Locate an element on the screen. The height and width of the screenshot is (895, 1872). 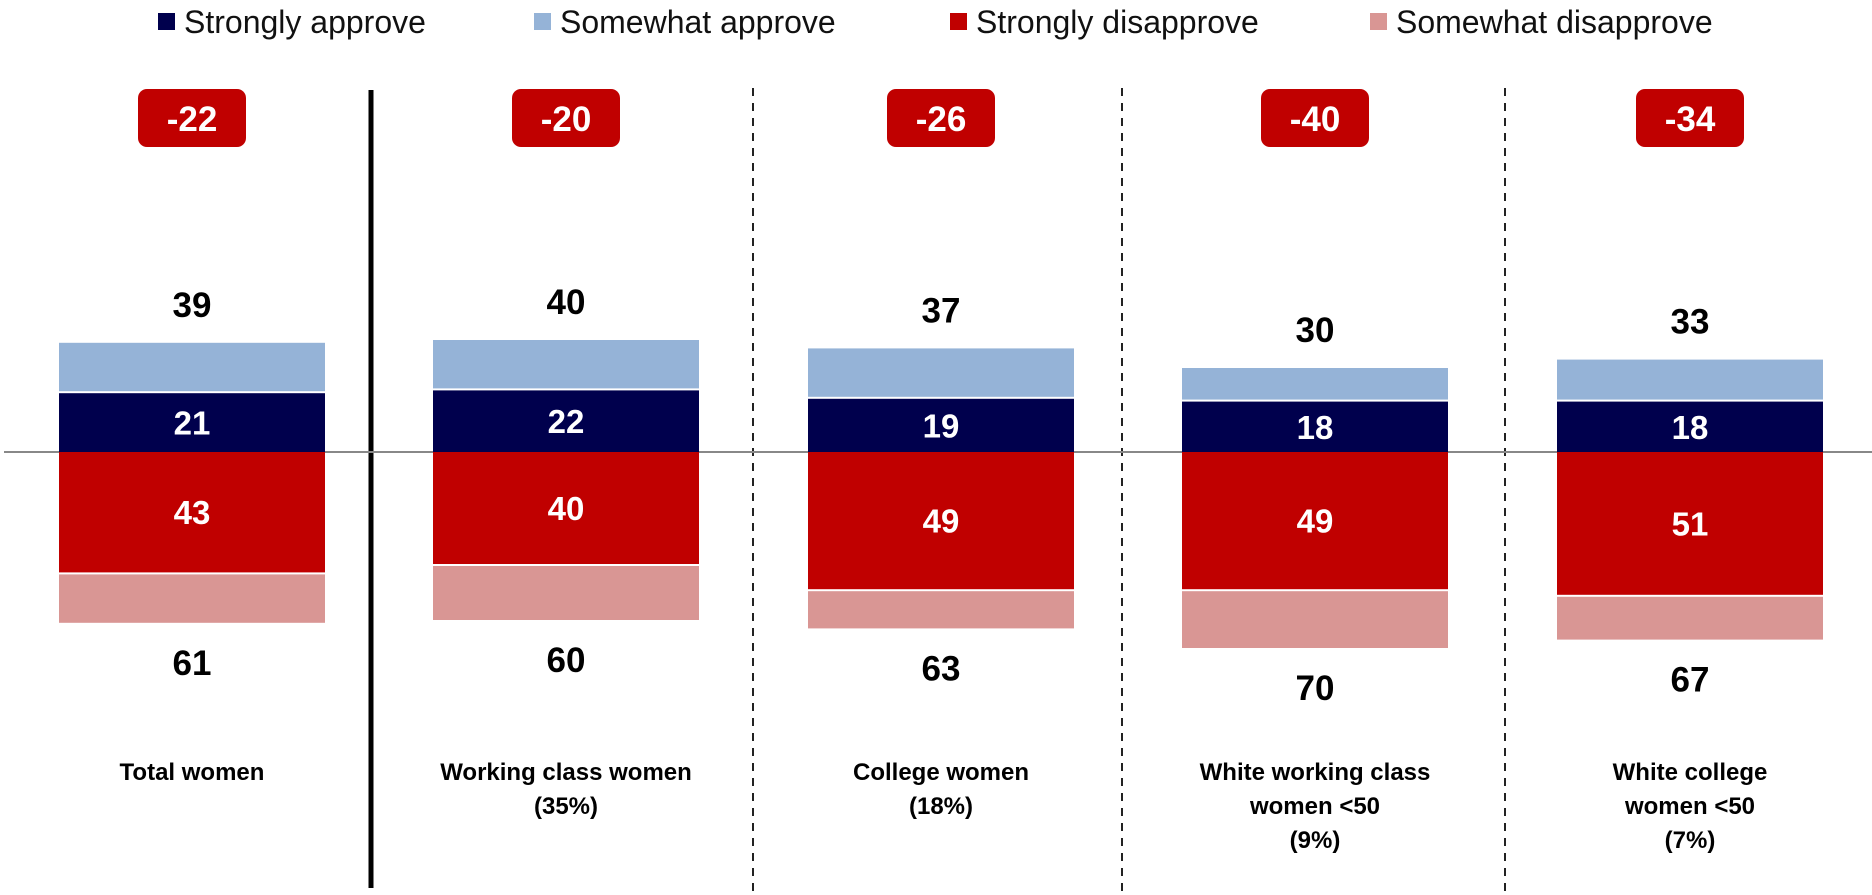
approve-total-2: 40 is located at coordinates (566, 302).